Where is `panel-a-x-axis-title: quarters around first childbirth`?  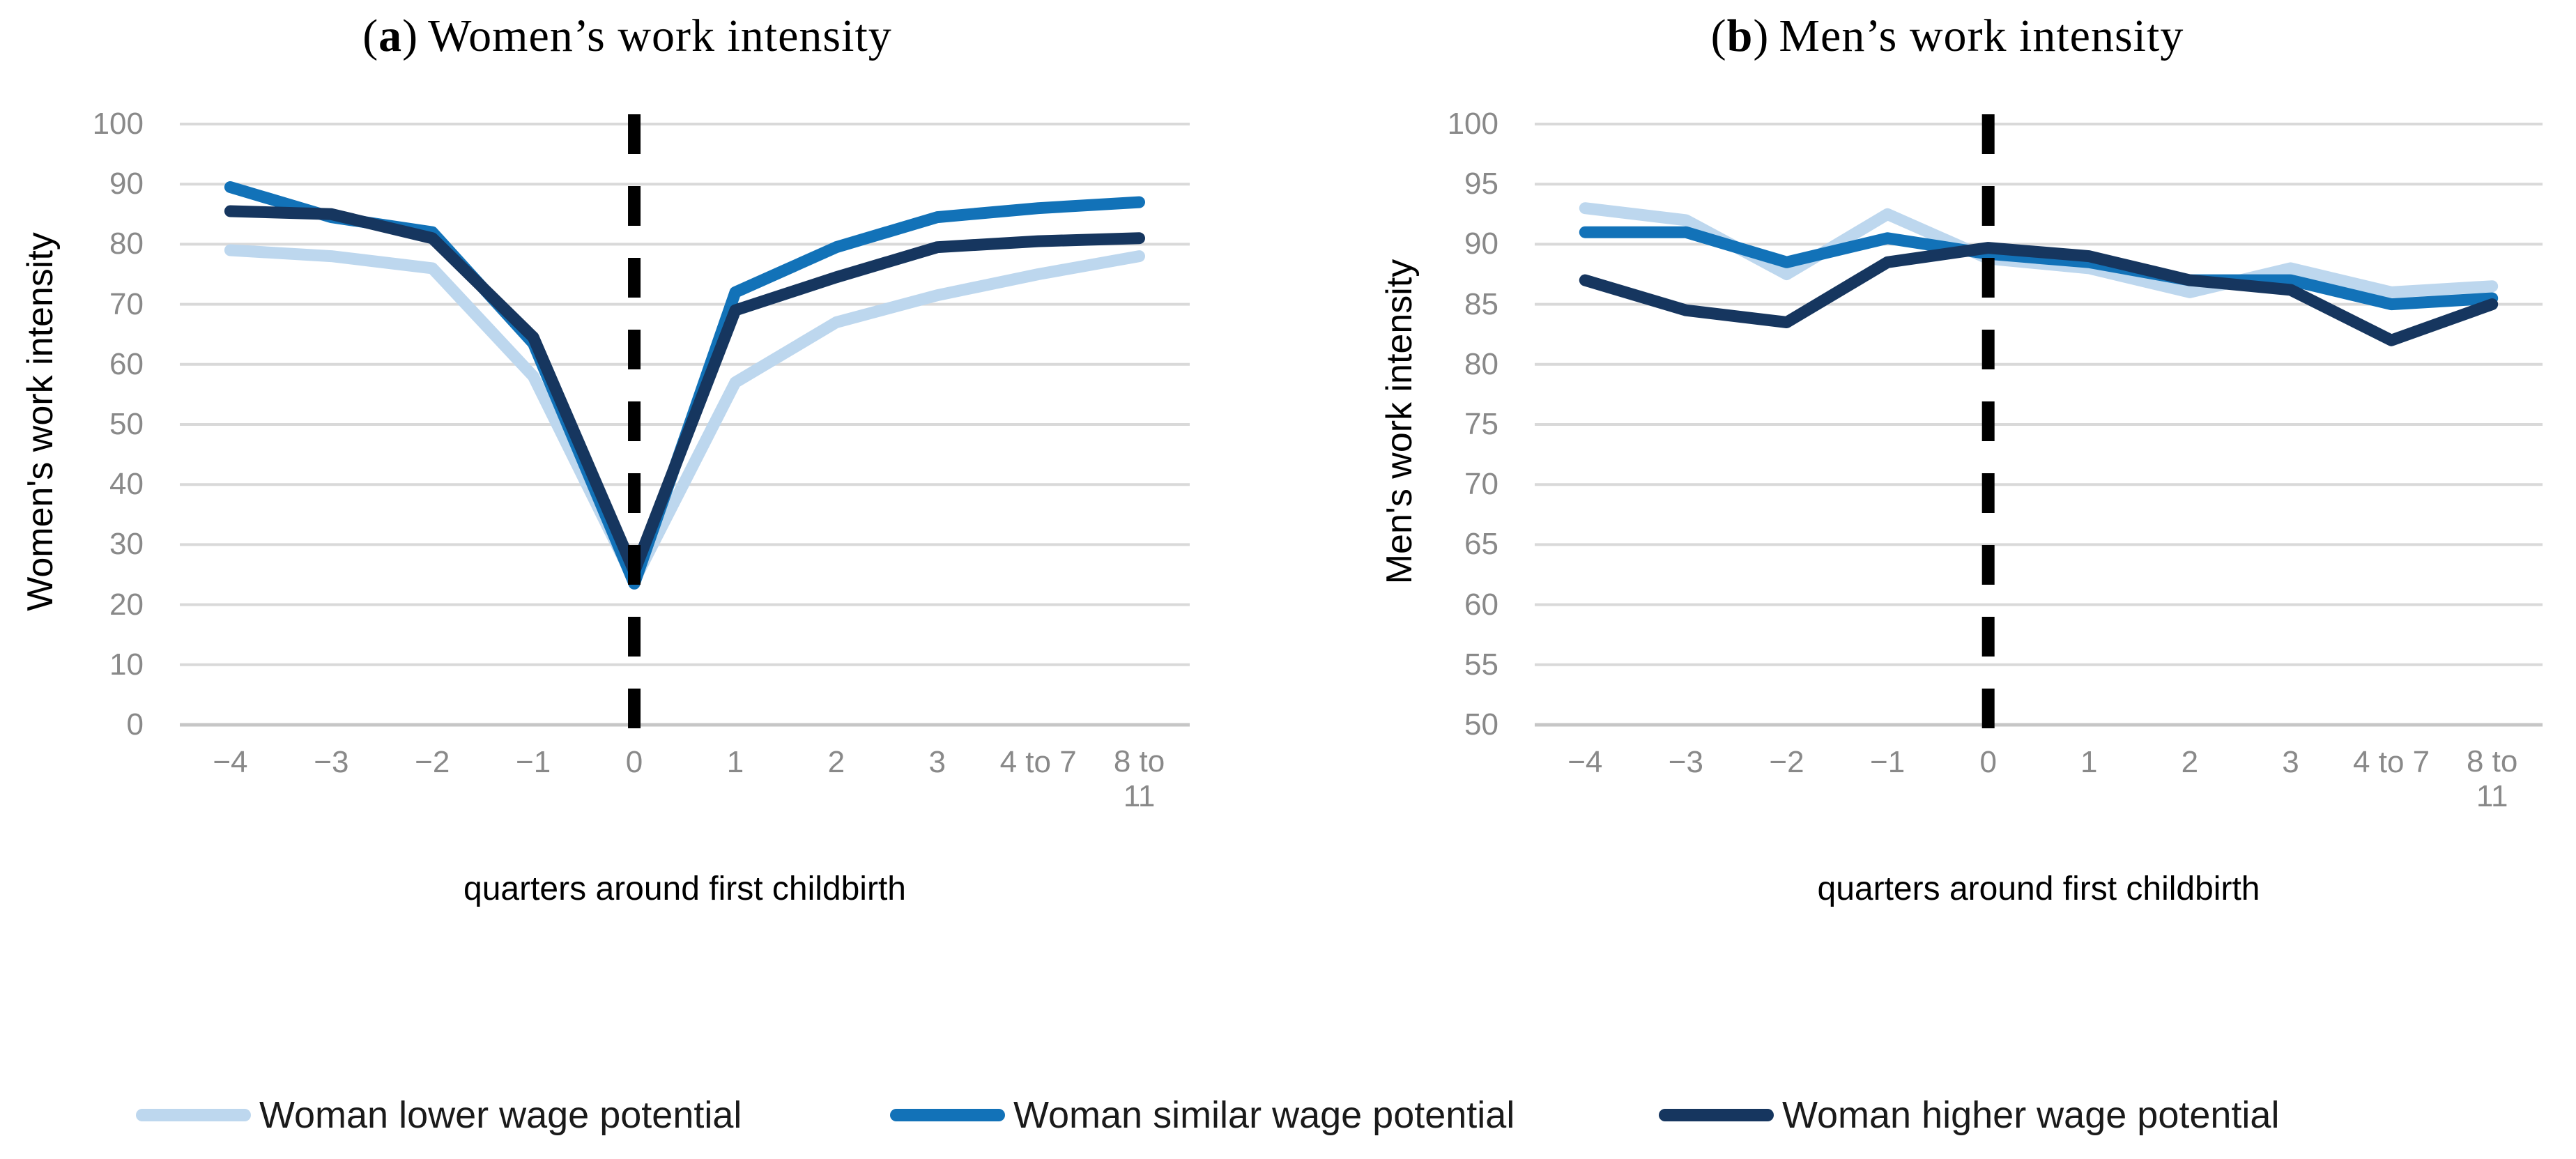
panel-a-x-axis-title: quarters around first childbirth is located at coordinates (684, 888).